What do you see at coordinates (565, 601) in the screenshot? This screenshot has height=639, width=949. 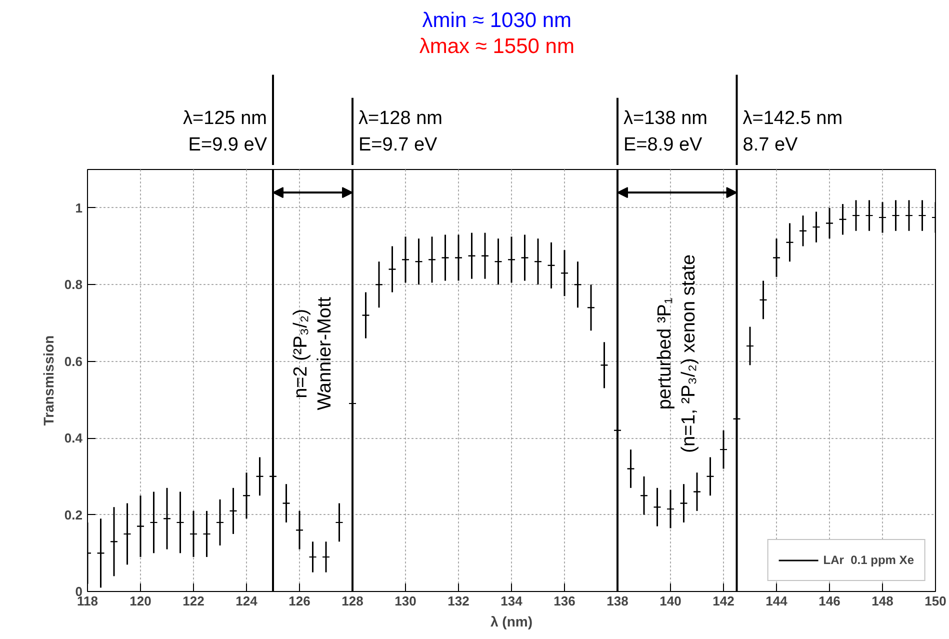 I see `x-tick-label: 136` at bounding box center [565, 601].